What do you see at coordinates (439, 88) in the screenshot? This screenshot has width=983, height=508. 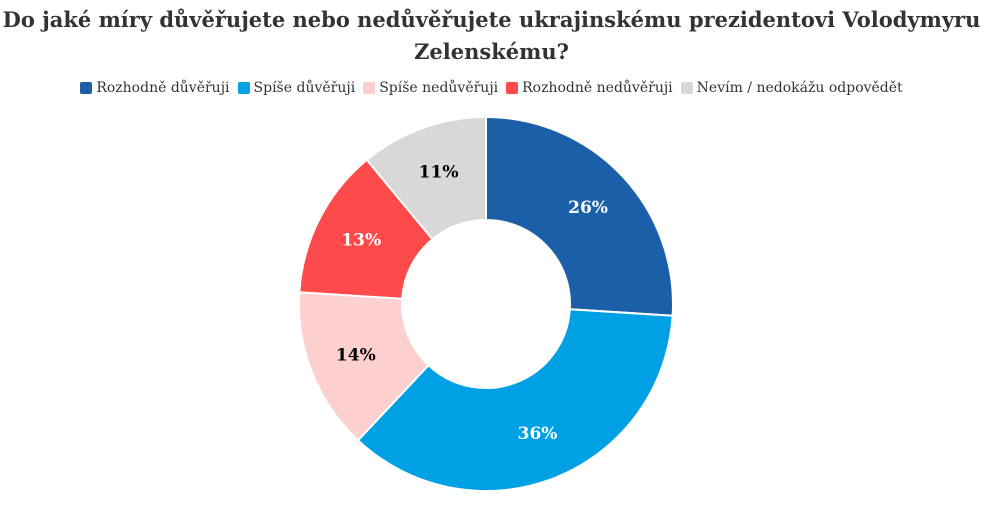 I see `legend-label: Spíše nedůvěřuji` at bounding box center [439, 88].